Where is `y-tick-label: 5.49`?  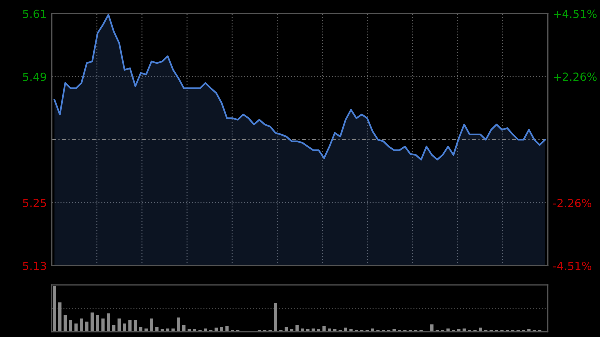
y-tick-label: 5.49 is located at coordinates (34, 77).